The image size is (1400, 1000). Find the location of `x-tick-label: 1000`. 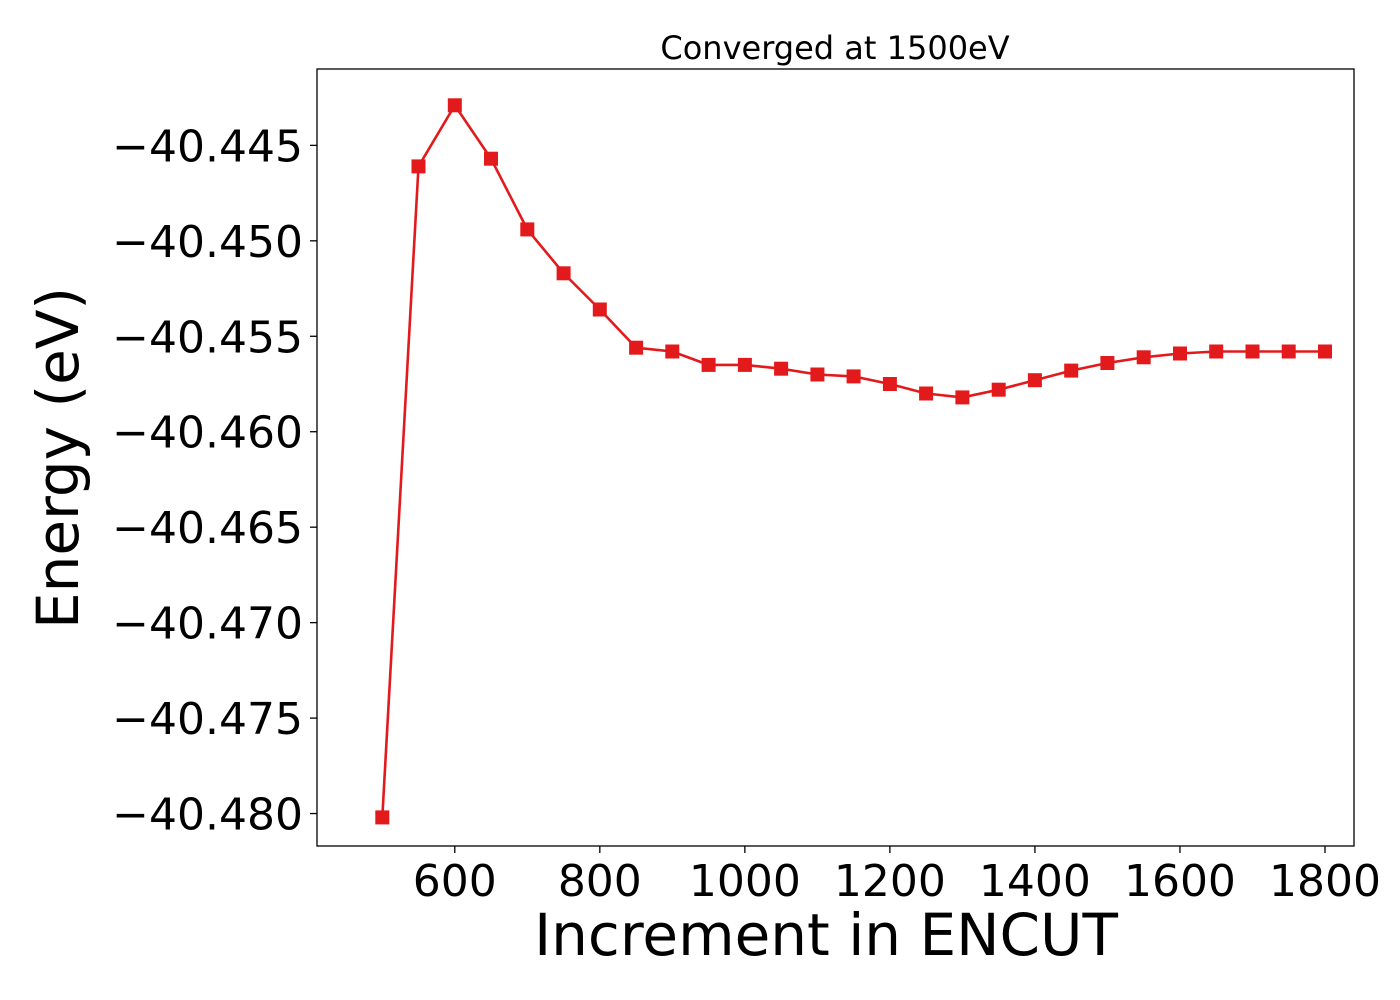

x-tick-label: 1000 is located at coordinates (745, 881).